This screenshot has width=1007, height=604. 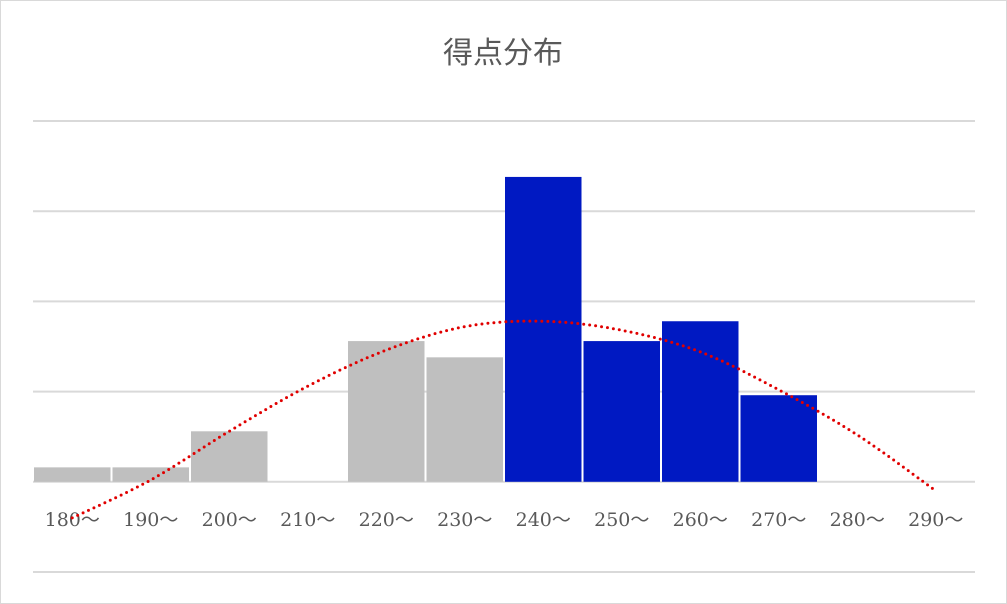 What do you see at coordinates (778, 520) in the screenshot?
I see `x-tick-label: 270～` at bounding box center [778, 520].